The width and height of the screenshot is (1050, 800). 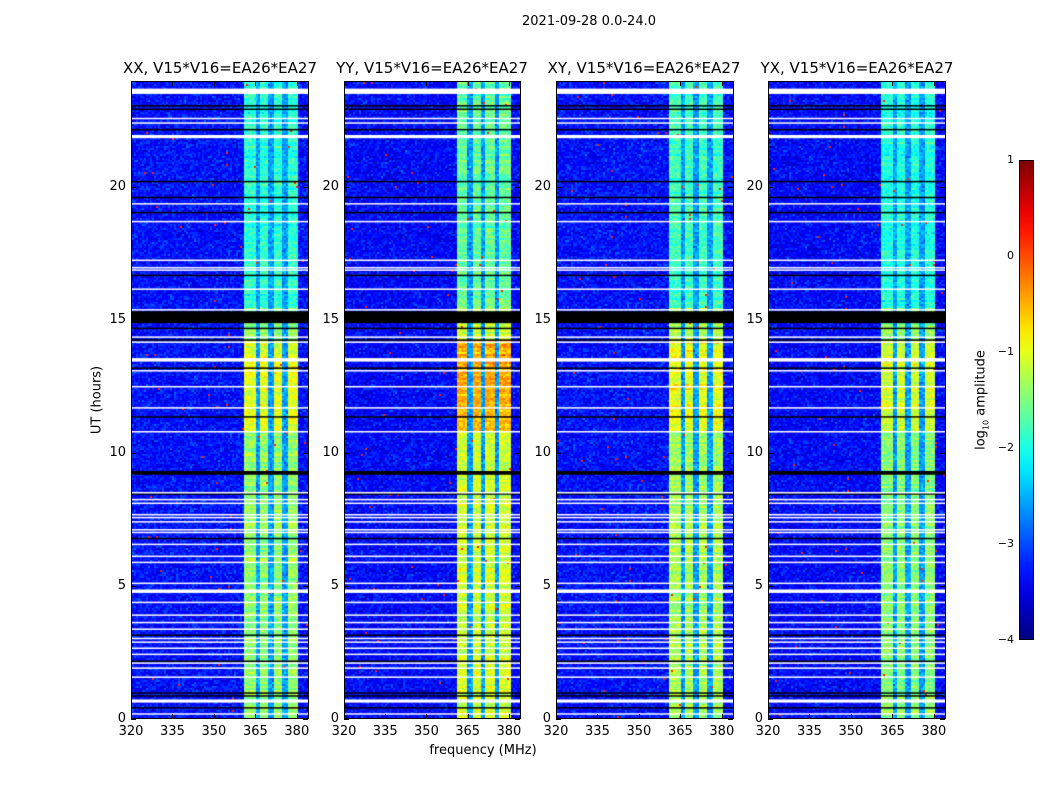 What do you see at coordinates (1005, 351) in the screenshot?
I see `colorbar-tick-label: −1` at bounding box center [1005, 351].